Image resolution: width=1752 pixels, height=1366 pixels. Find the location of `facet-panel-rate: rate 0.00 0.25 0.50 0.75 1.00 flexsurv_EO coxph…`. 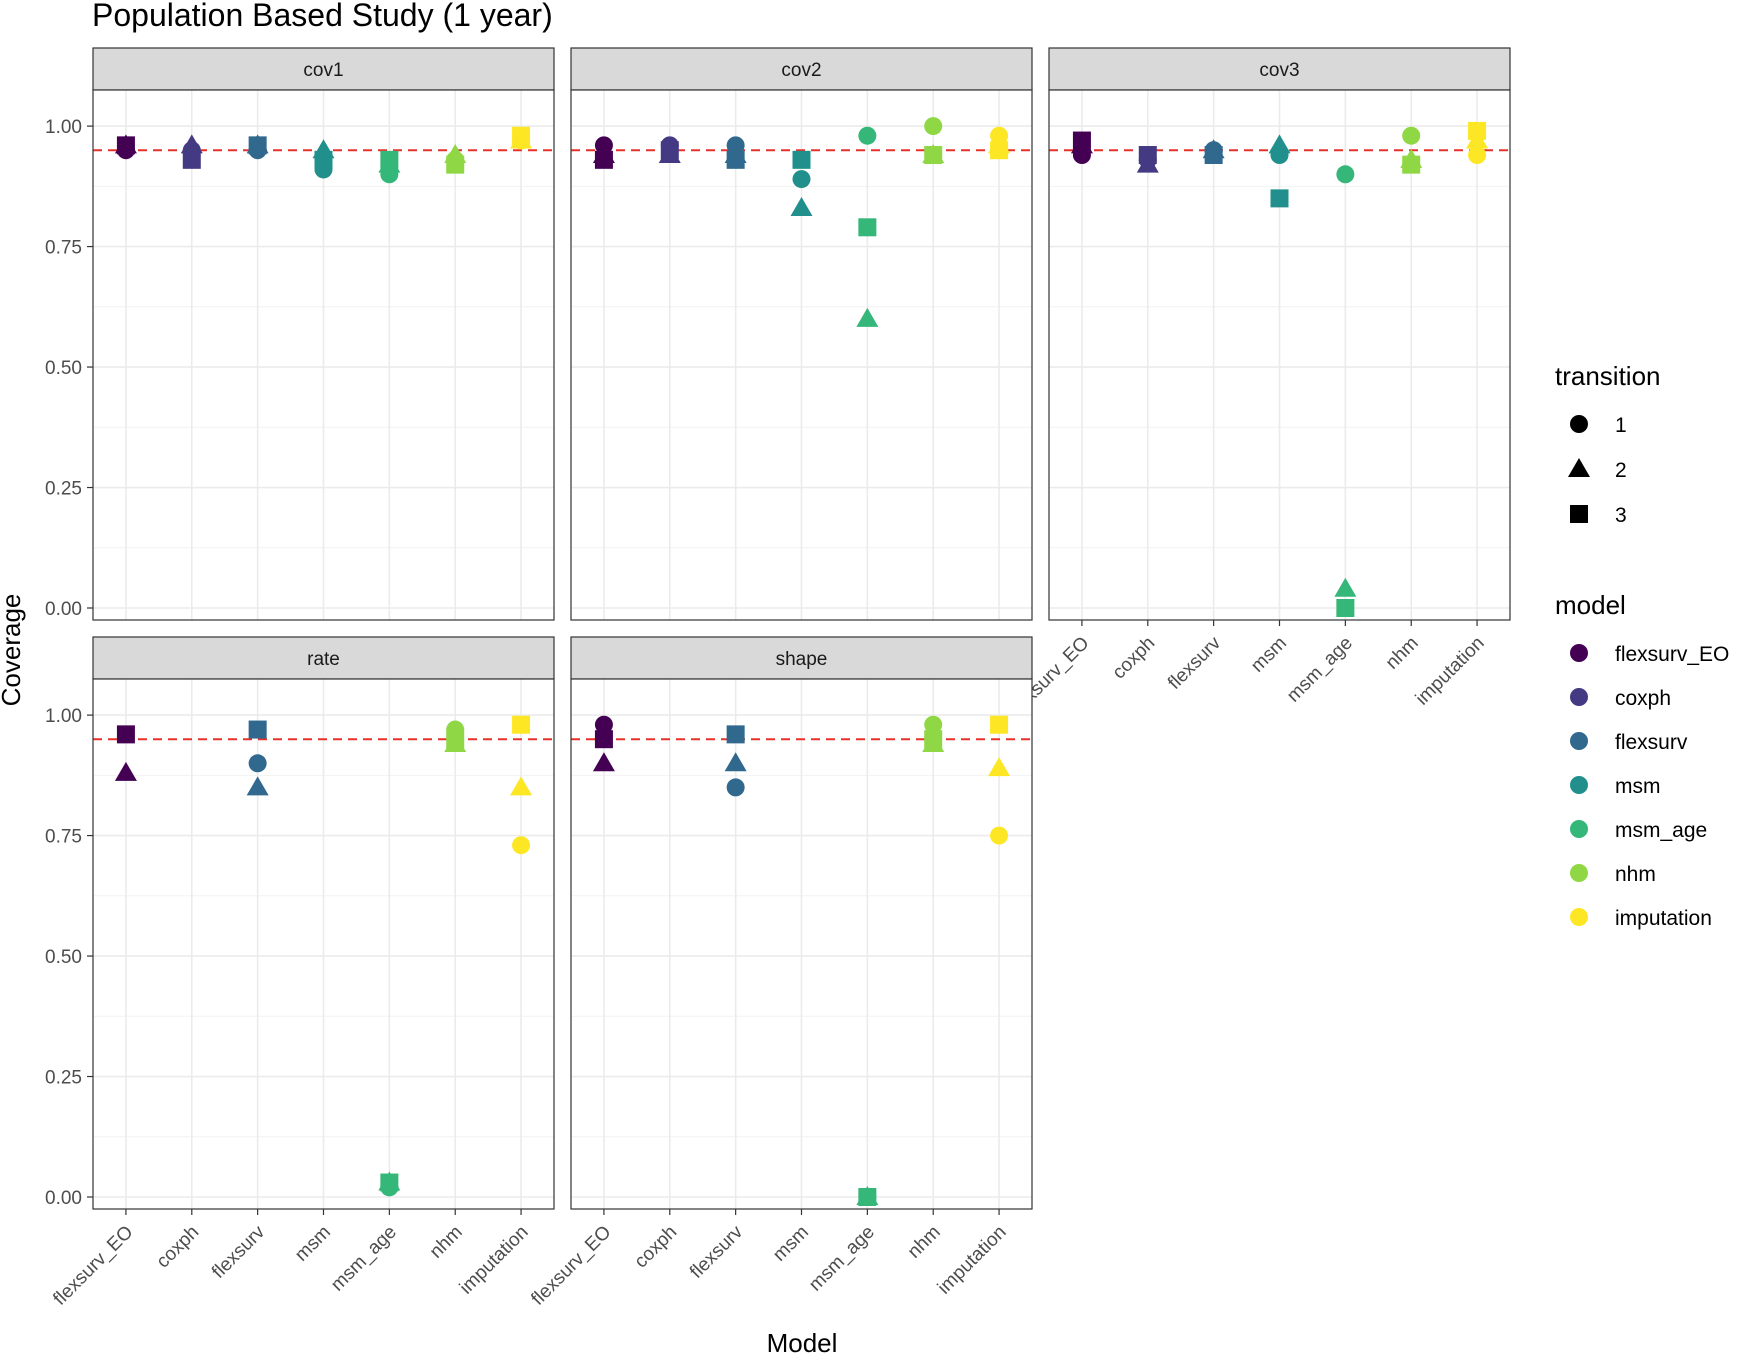

facet-panel-rate: rate 0.00 0.25 0.50 0.75 1.00 flexsurv_EO coxph… is located at coordinates (300, 973).